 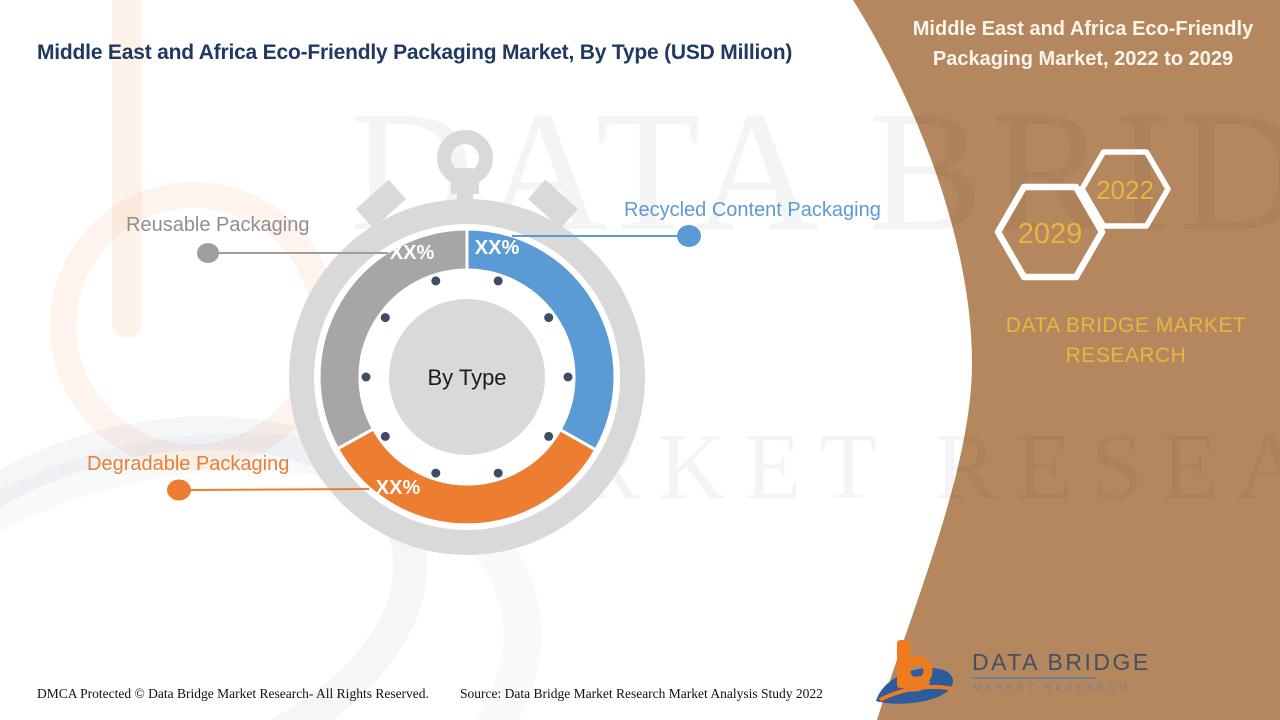 I want to click on segment-reusable-packaging, so click(x=393, y=339).